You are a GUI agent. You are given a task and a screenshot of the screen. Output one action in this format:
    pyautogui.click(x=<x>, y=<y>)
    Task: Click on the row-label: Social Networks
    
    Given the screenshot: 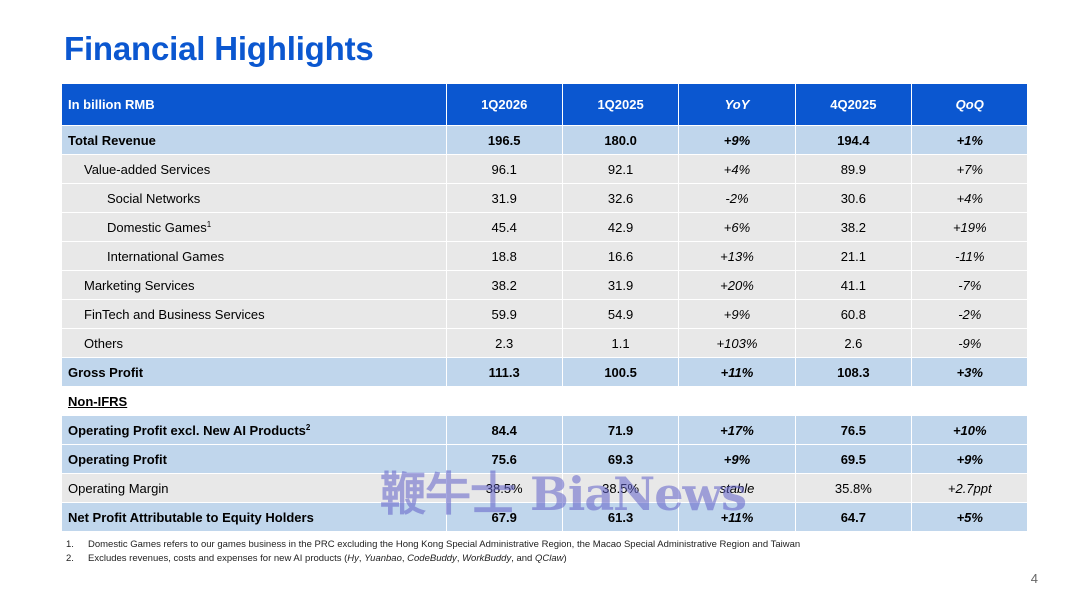 What is the action you would take?
    pyautogui.click(x=254, y=198)
    